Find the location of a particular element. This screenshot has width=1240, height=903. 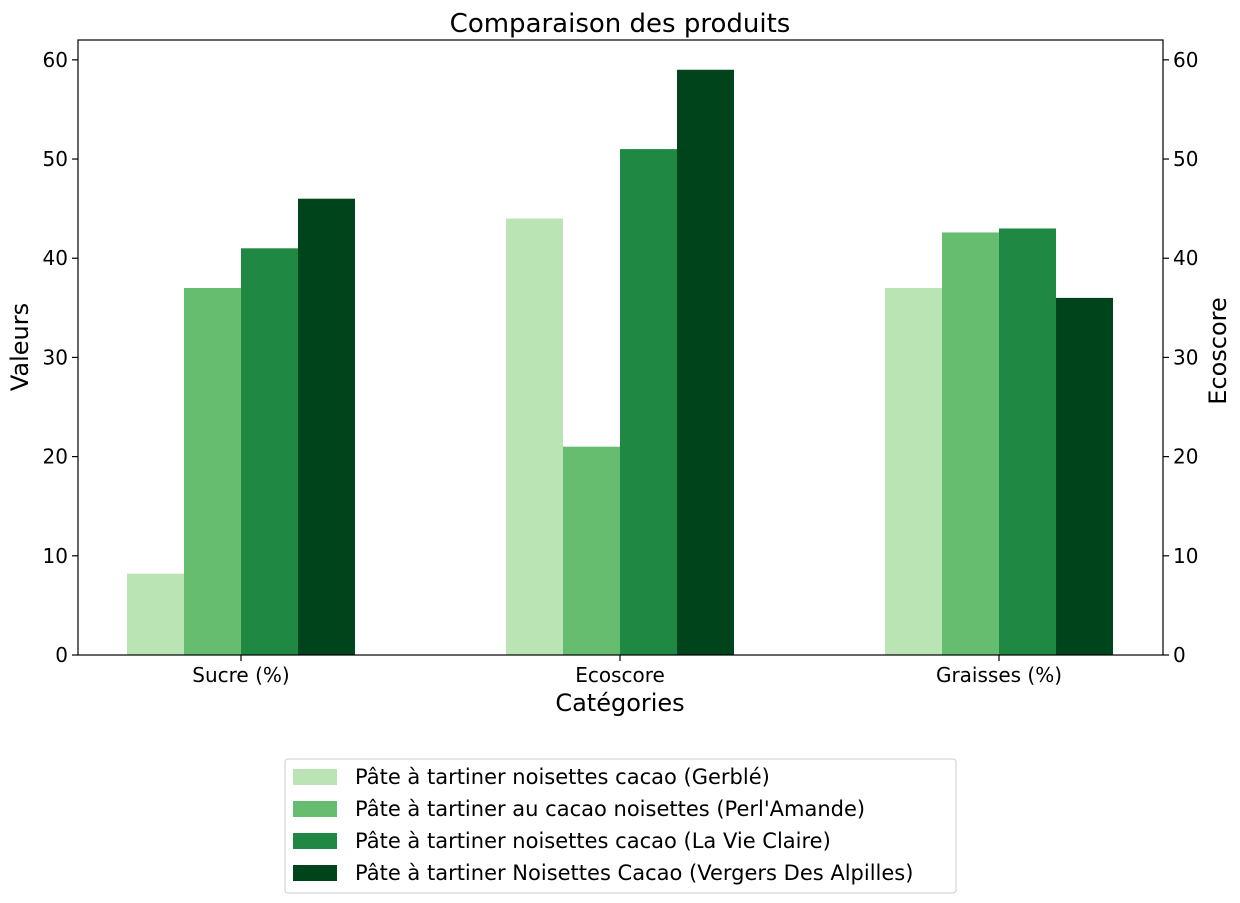

y2-tick-label: 10 is located at coordinates (1185, 556).